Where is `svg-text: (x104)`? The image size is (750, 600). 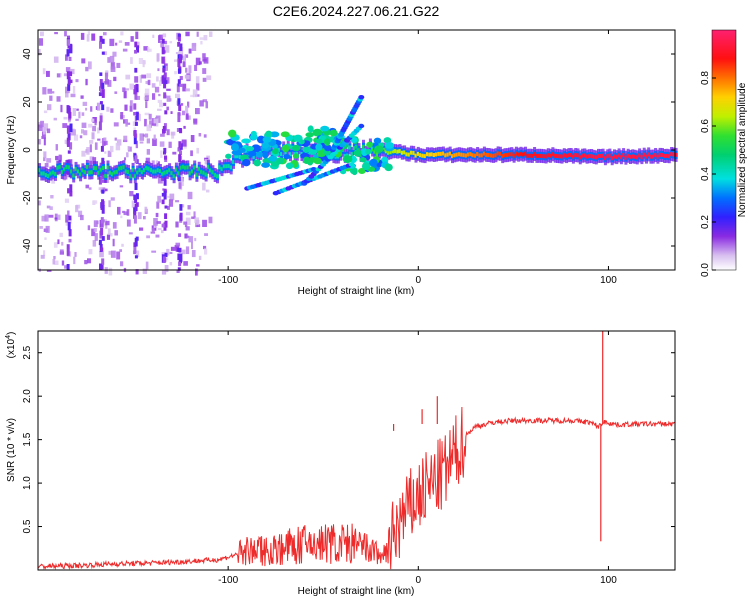
svg-text: (x104) is located at coordinates (11, 345).